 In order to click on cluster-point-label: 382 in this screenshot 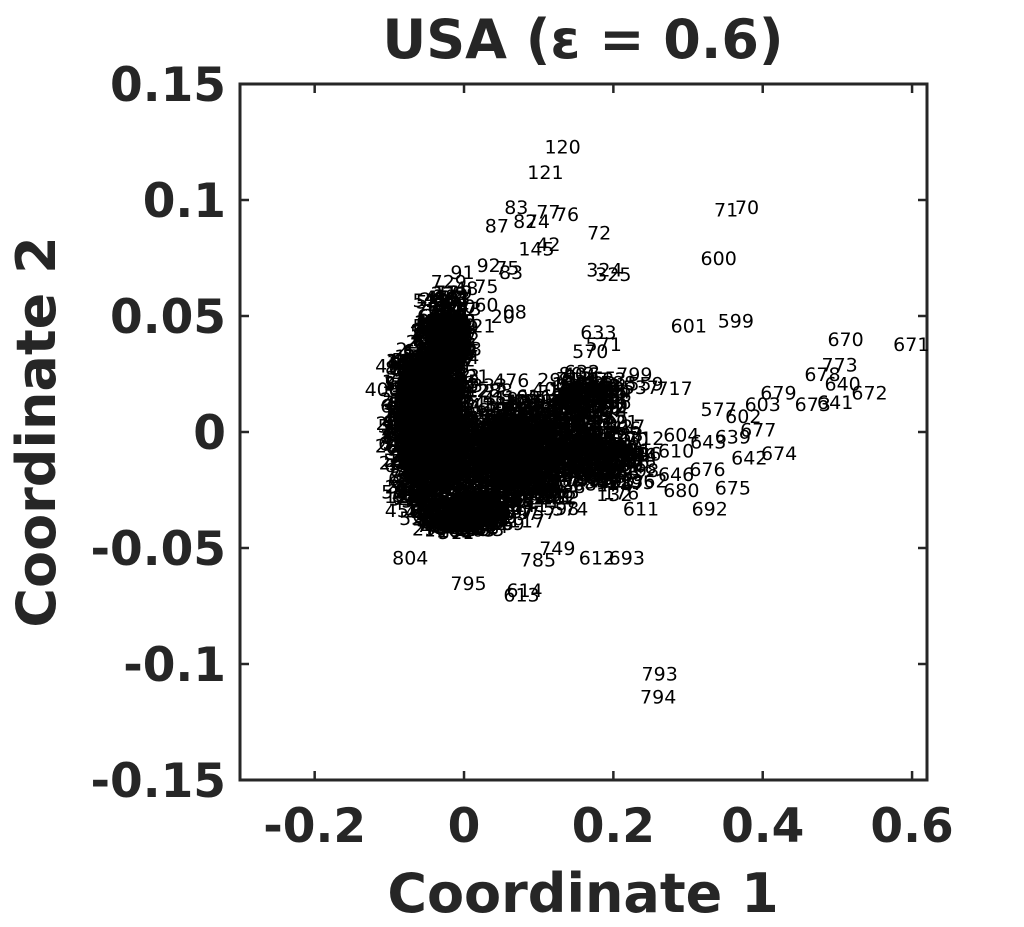, I will do `click(419, 412)`.